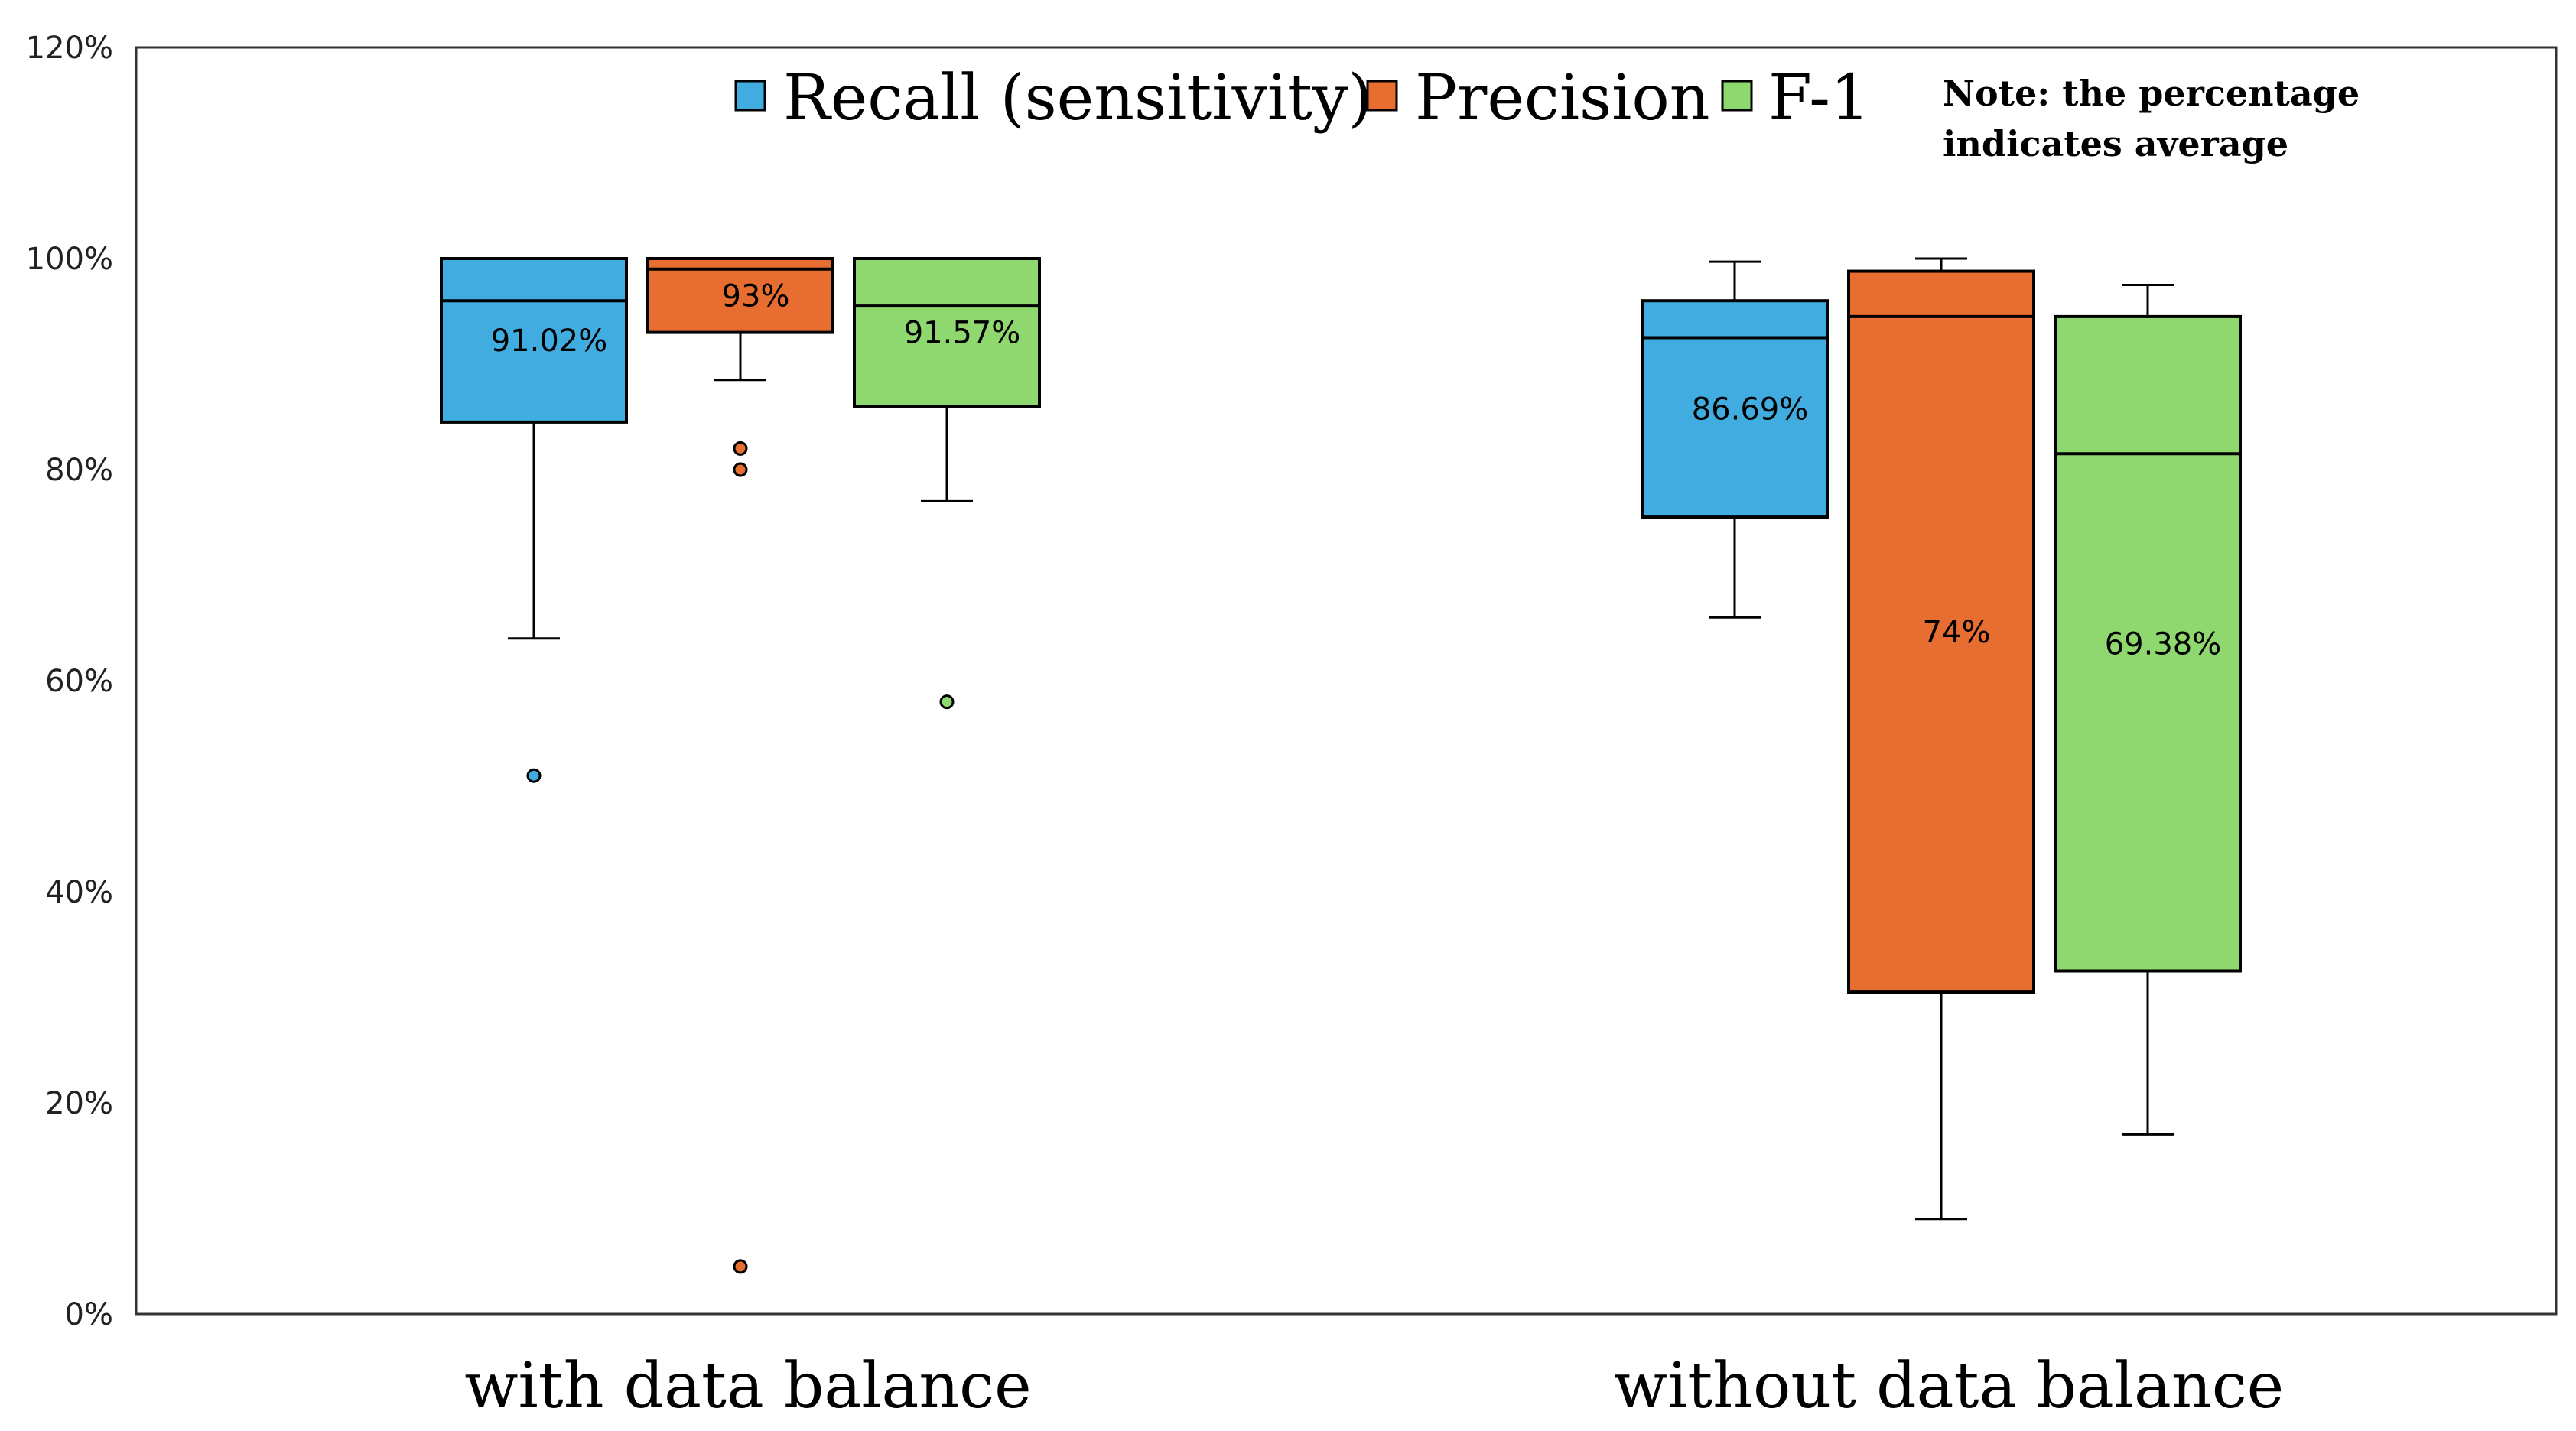 This screenshot has height=1431, width=2576. I want to click on y-tick-label: 40%, so click(79, 893).